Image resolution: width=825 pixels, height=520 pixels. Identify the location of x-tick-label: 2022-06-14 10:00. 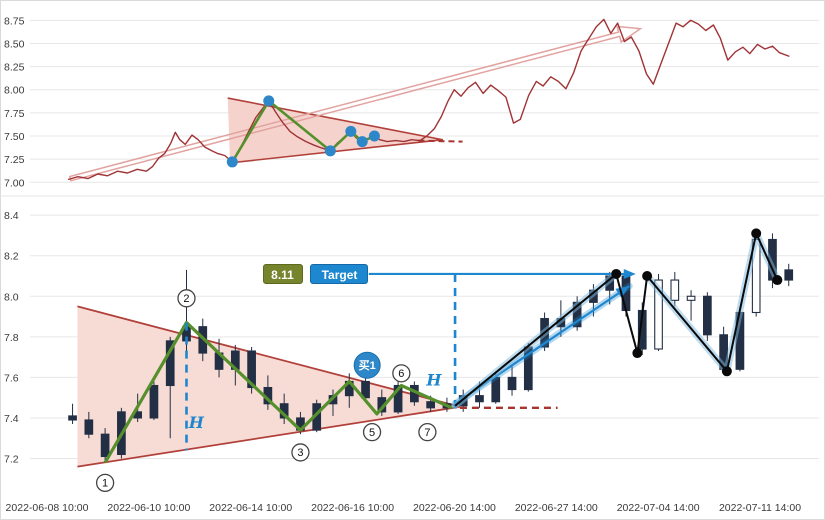
(250, 508).